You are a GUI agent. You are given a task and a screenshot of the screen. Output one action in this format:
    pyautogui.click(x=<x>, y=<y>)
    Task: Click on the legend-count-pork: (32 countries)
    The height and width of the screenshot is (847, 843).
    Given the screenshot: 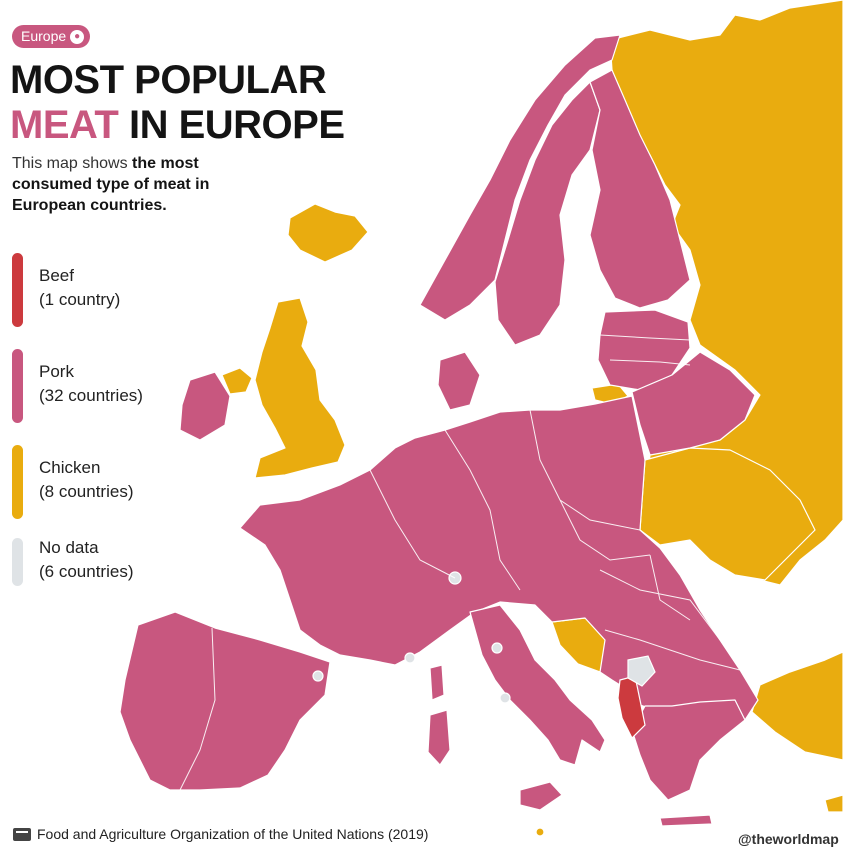 What is the action you would take?
    pyautogui.click(x=91, y=395)
    